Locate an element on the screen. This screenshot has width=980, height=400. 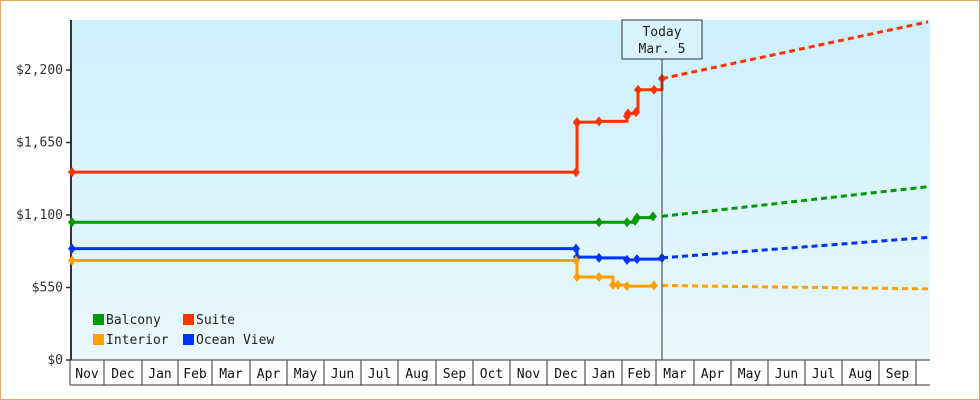
legend-label: Balcony is located at coordinates (133, 320).